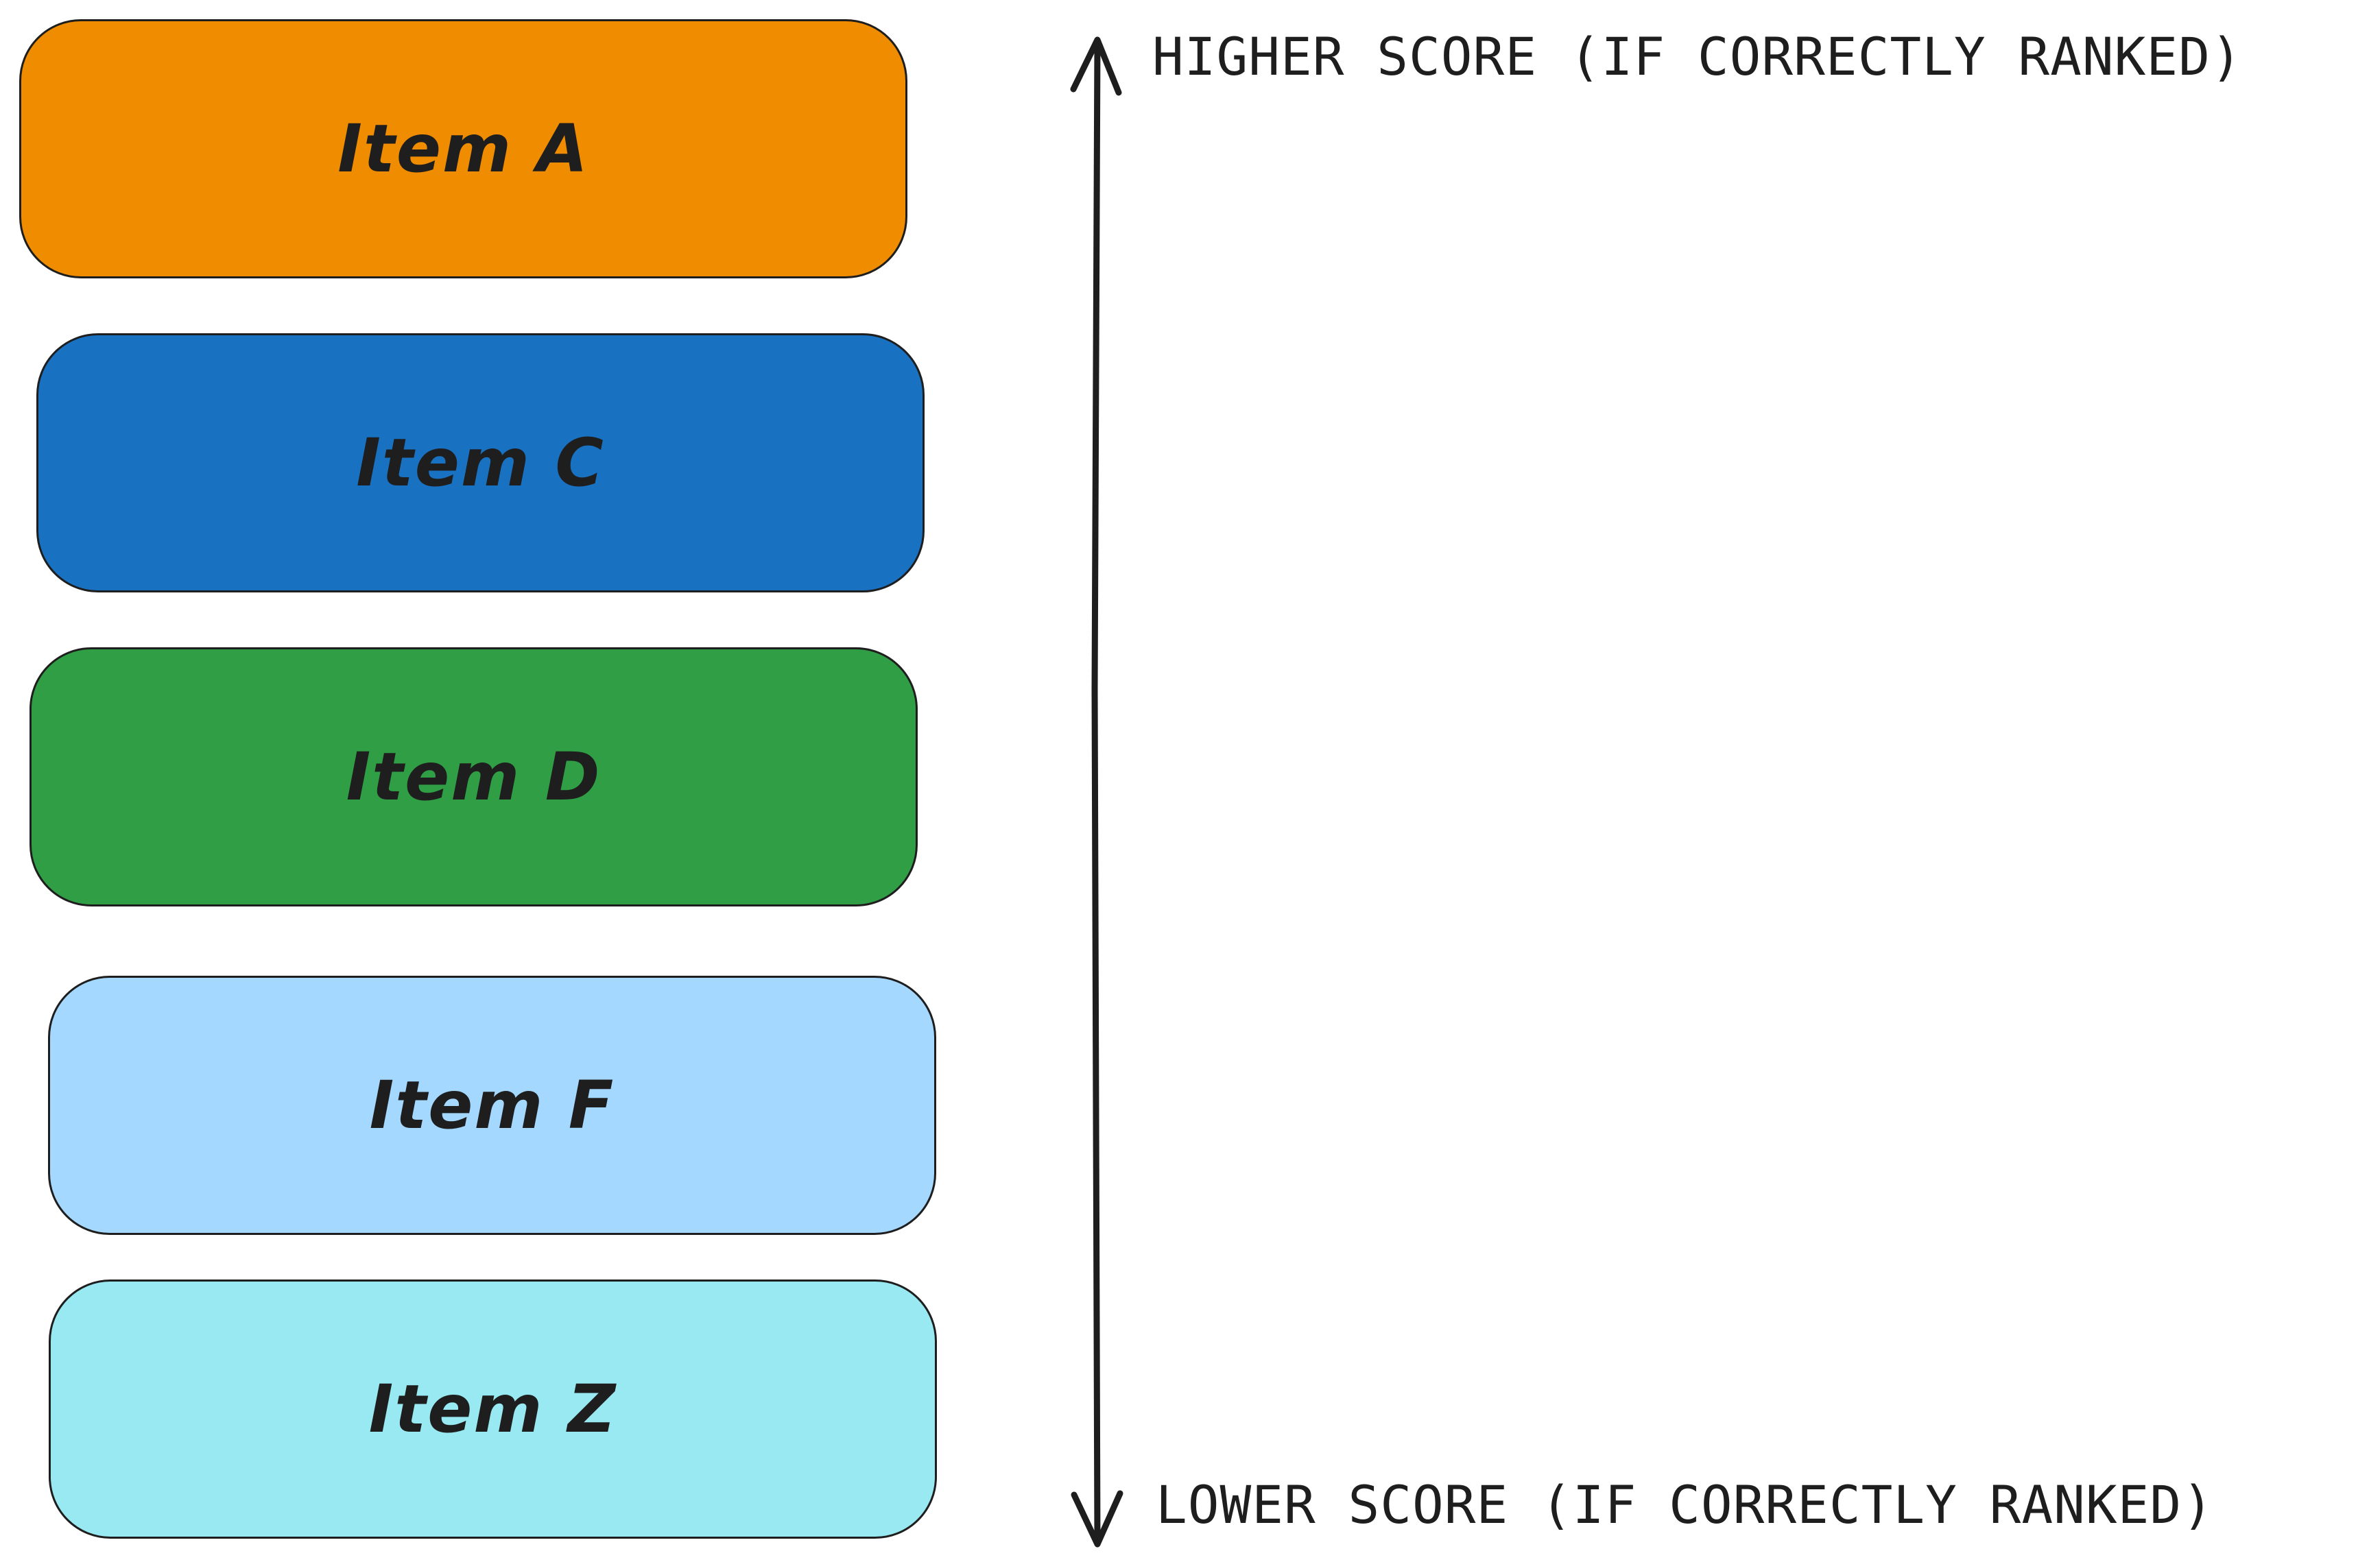  Describe the element at coordinates (1685, 1504) in the screenshot. I see `lower-score-label: LOWER SCORE (IF CORRECTLY RANKED)` at that location.